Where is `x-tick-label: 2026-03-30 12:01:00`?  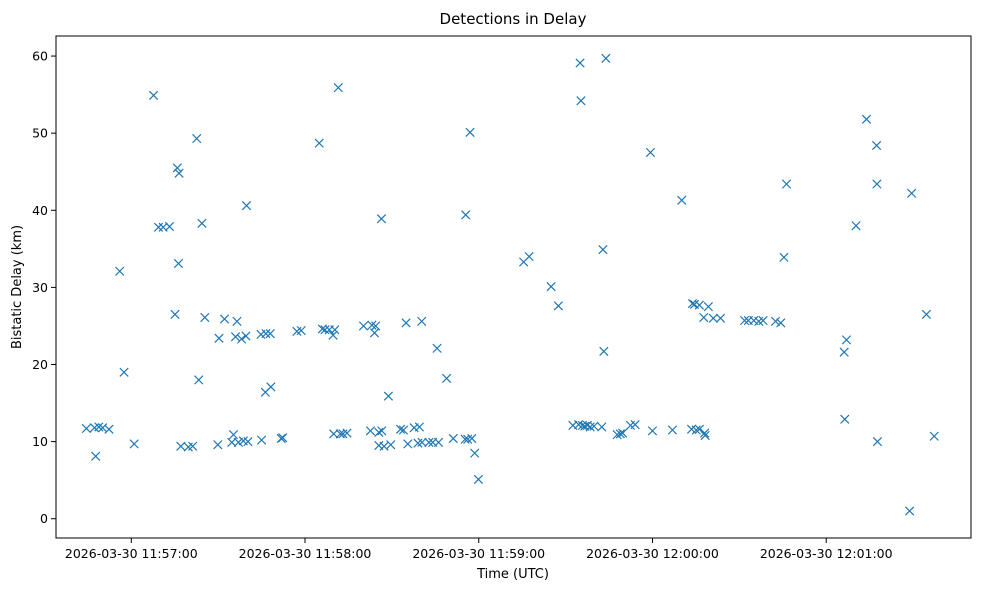
x-tick-label: 2026-03-30 12:01:00 is located at coordinates (826, 553).